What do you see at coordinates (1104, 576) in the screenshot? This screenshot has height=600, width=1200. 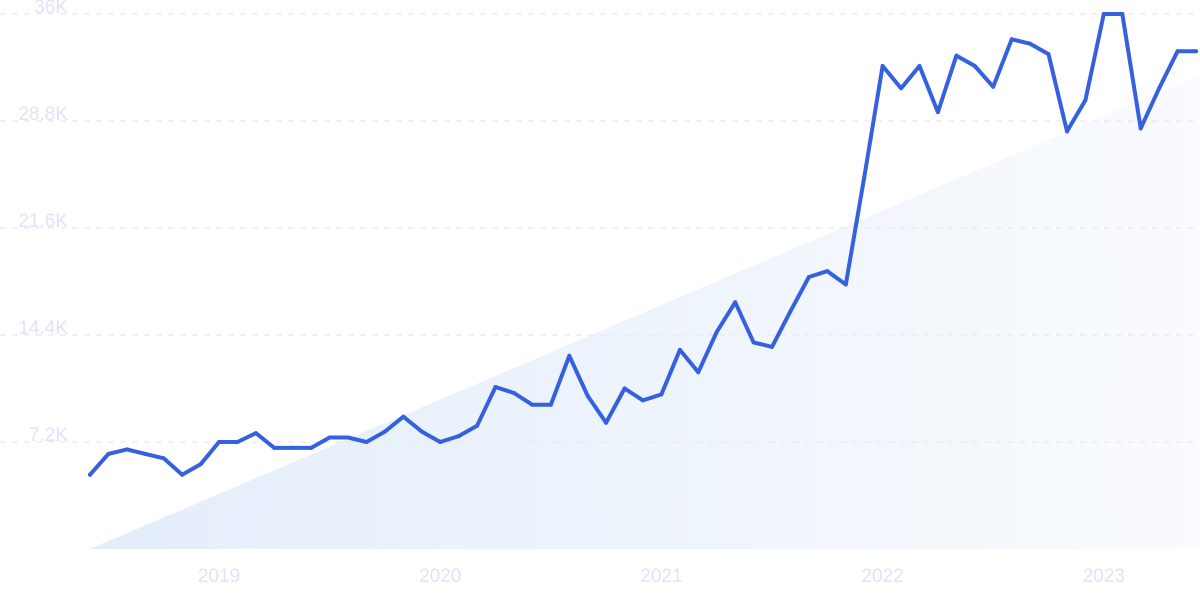 I see `x-tick-label: 2023` at bounding box center [1104, 576].